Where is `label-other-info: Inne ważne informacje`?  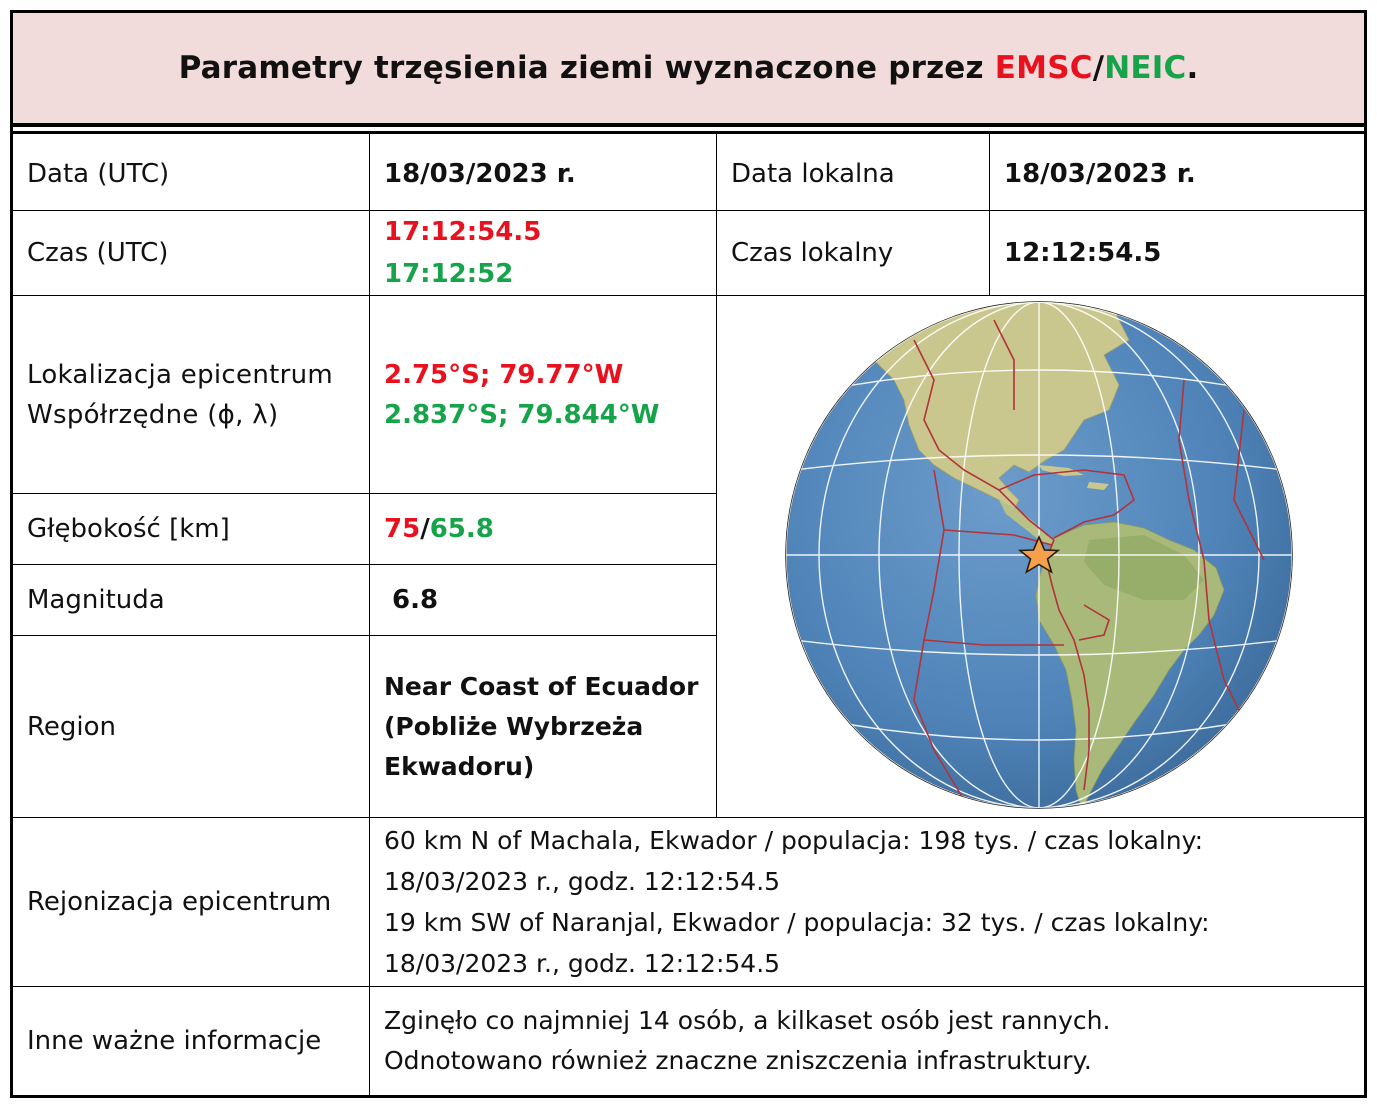
label-other-info: Inne ważne informacje is located at coordinates (174, 1041).